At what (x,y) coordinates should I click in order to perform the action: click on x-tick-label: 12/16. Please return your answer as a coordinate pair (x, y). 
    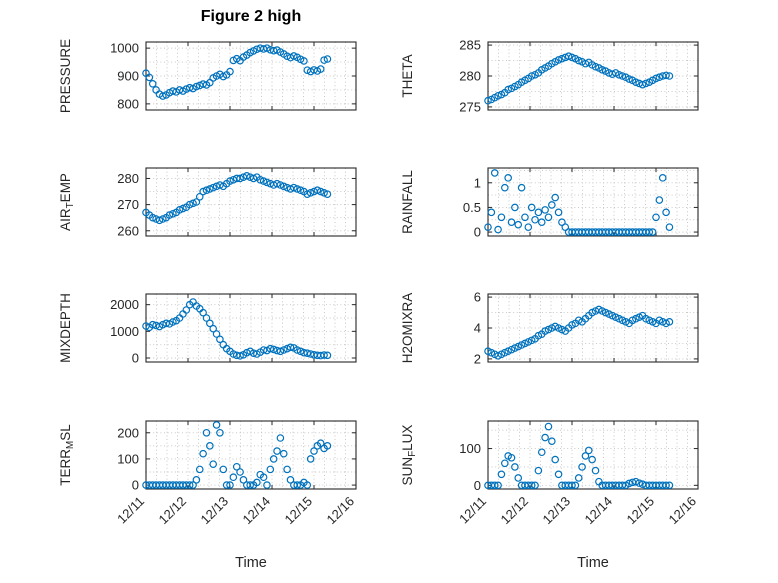
    Looking at the image, I should click on (683, 511).